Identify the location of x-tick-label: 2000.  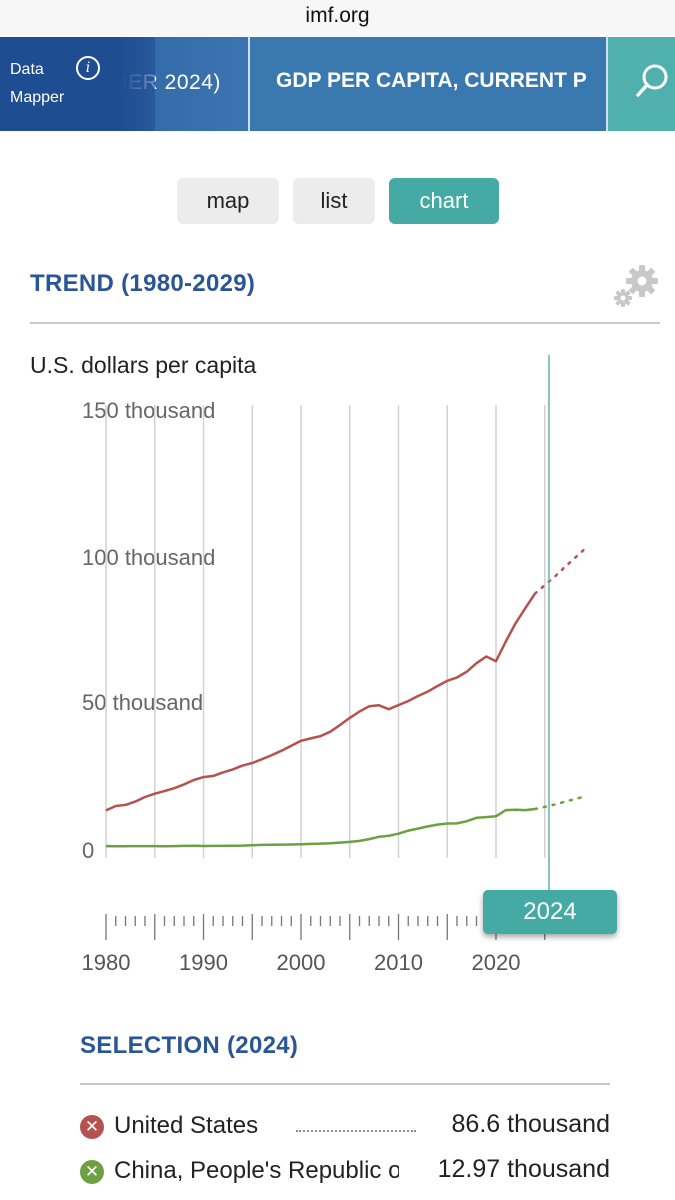
(301, 962).